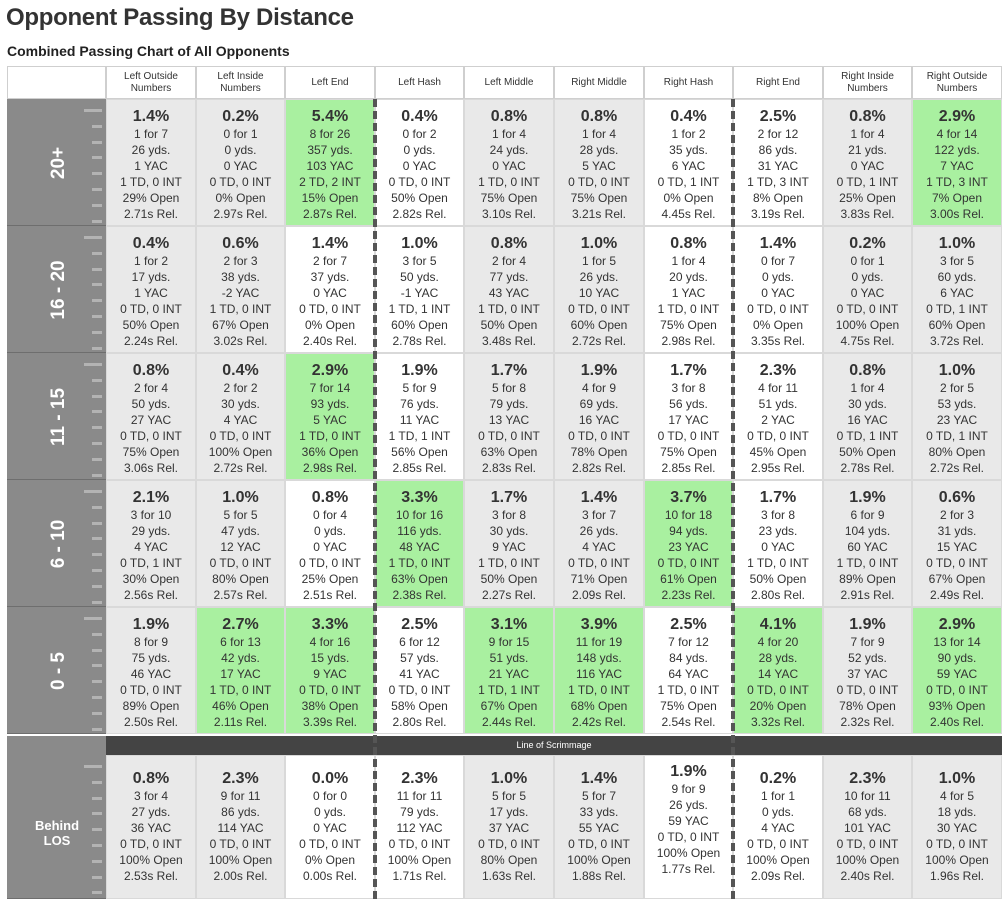 This screenshot has width=1006, height=902. What do you see at coordinates (957, 515) in the screenshot?
I see `completions: 2 for 3` at bounding box center [957, 515].